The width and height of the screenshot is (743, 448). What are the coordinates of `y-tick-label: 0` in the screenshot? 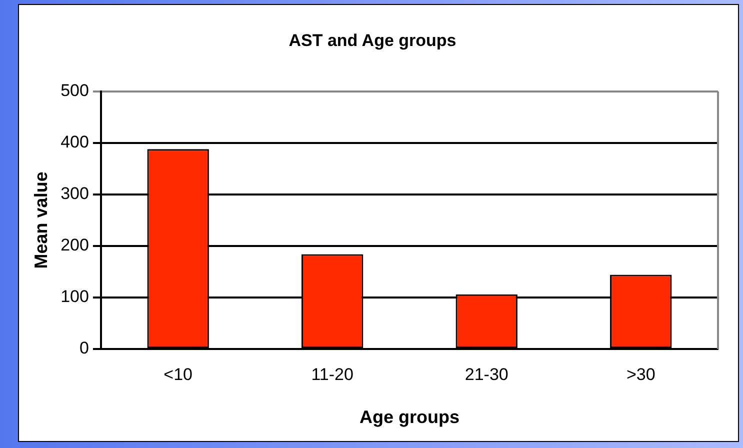 It's located at (84, 348).